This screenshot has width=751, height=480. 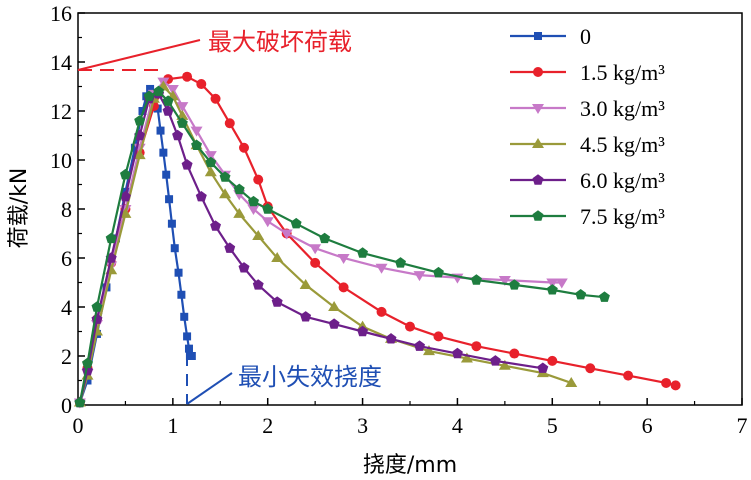 I want to click on legend-item-4: 6.0 kg/m³, so click(x=587, y=180).